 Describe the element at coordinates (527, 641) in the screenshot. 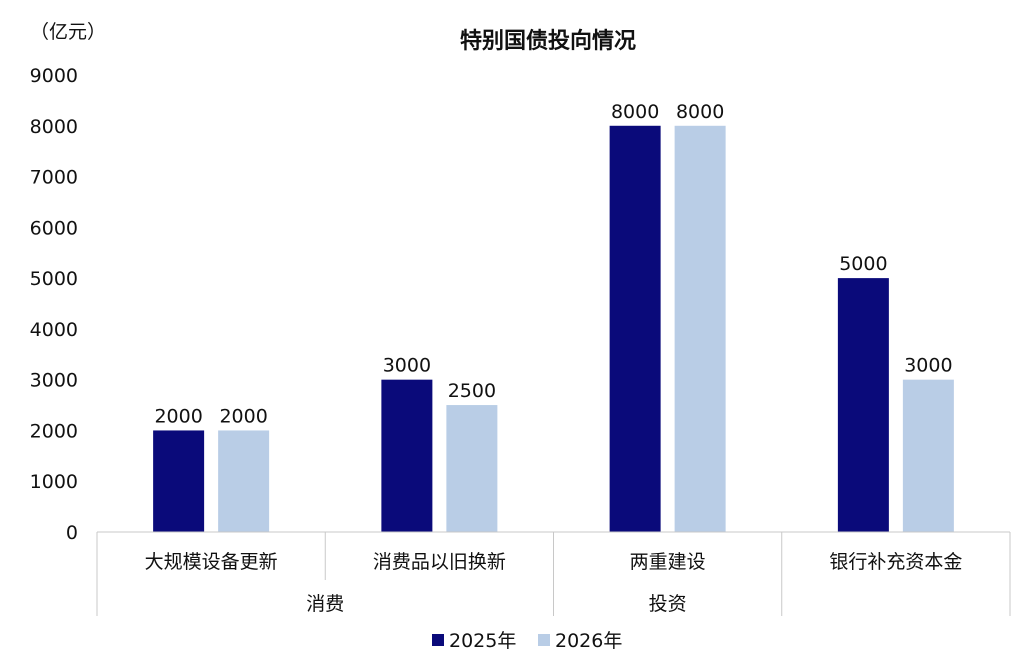

I see `legend: 2025年 2026年` at that location.